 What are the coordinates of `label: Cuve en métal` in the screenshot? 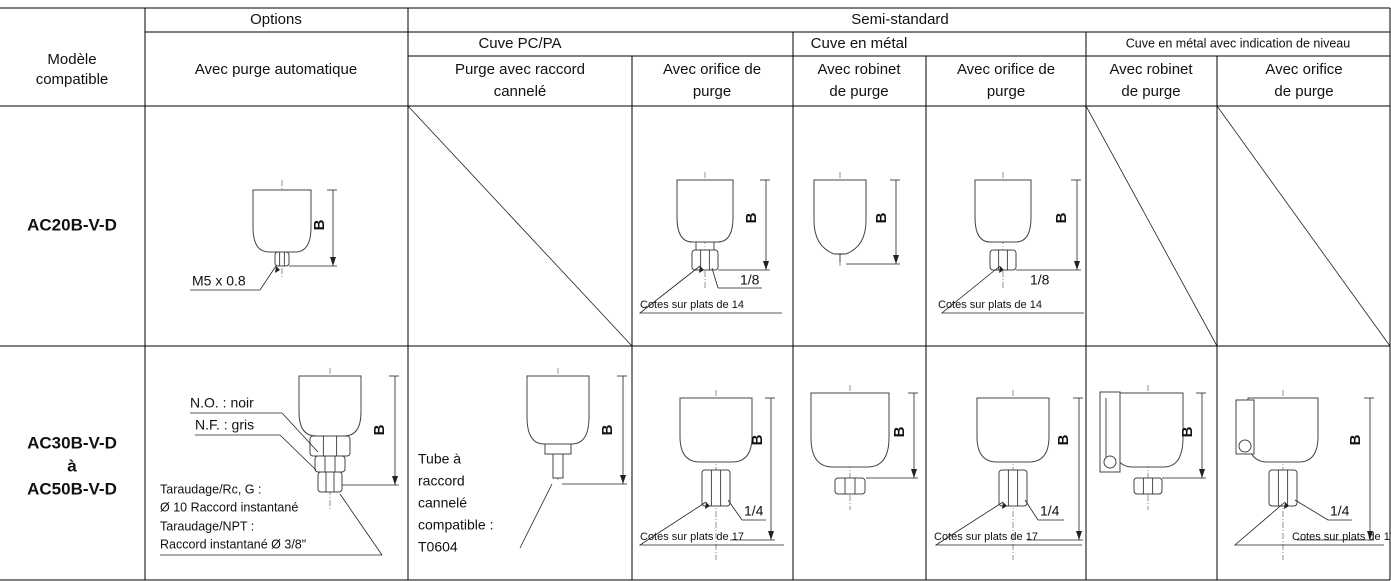 It's located at (859, 43).